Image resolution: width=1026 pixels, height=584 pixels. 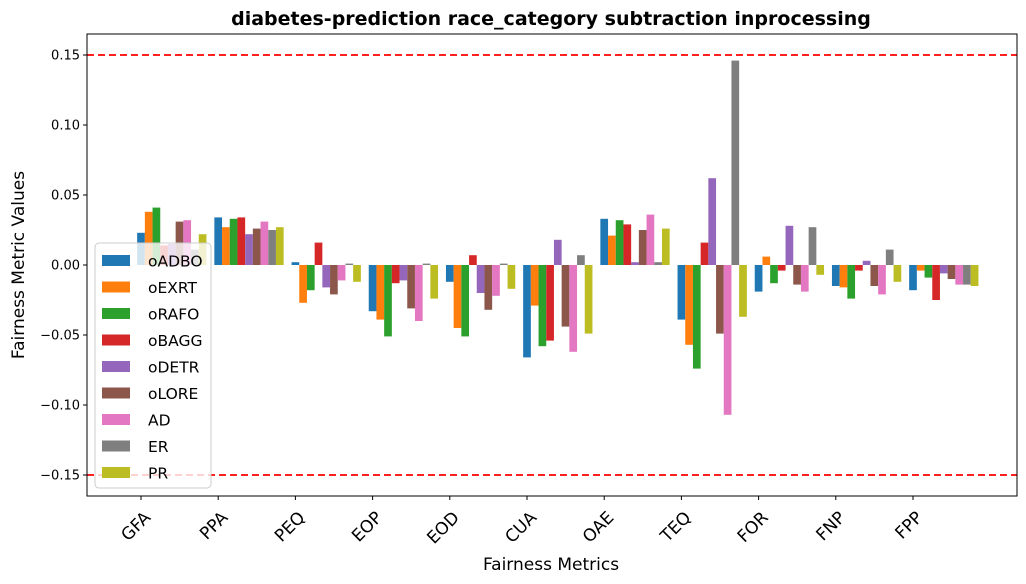 I want to click on legend-frame, so click(x=153, y=365).